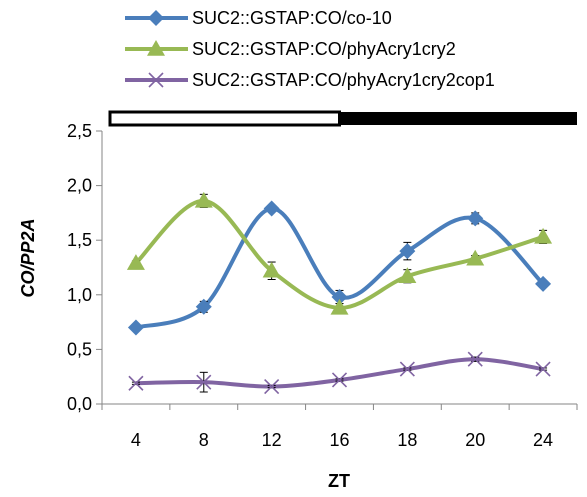 This screenshot has height=497, width=587. I want to click on light-dark-bar, so click(342, 118).